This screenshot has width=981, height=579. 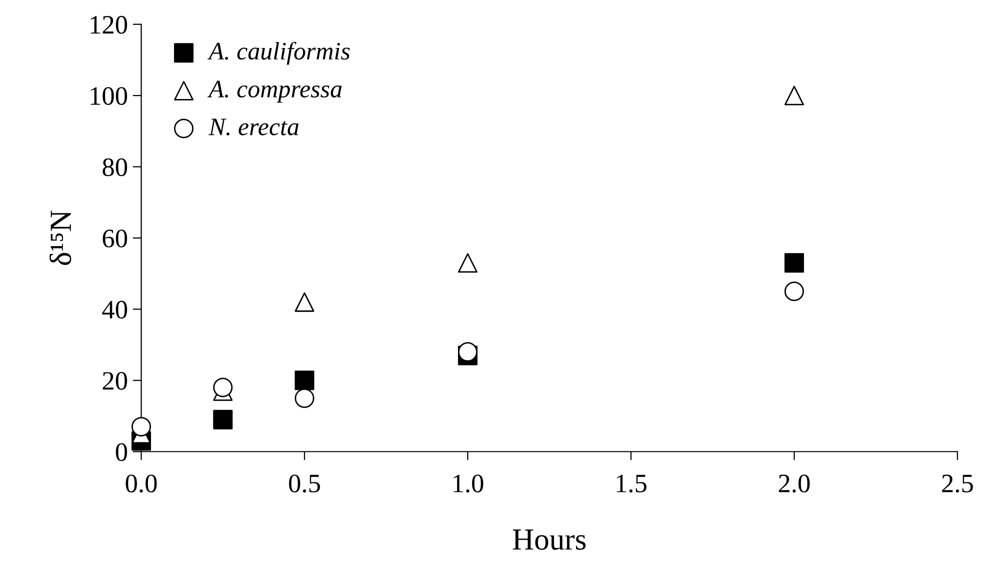 I want to click on y-tick-label: 120, so click(x=109, y=25).